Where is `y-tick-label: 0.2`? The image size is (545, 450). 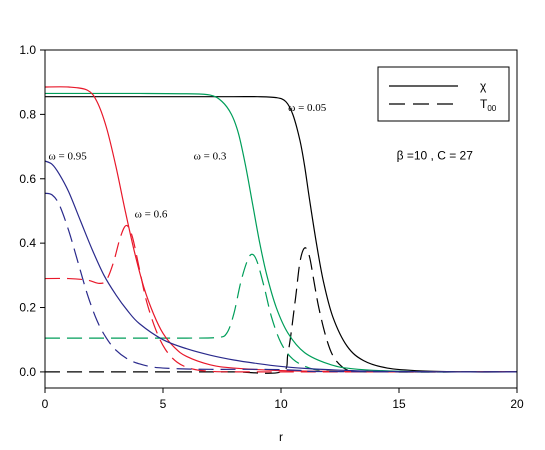
y-tick-label: 0.2 is located at coordinates (27, 308).